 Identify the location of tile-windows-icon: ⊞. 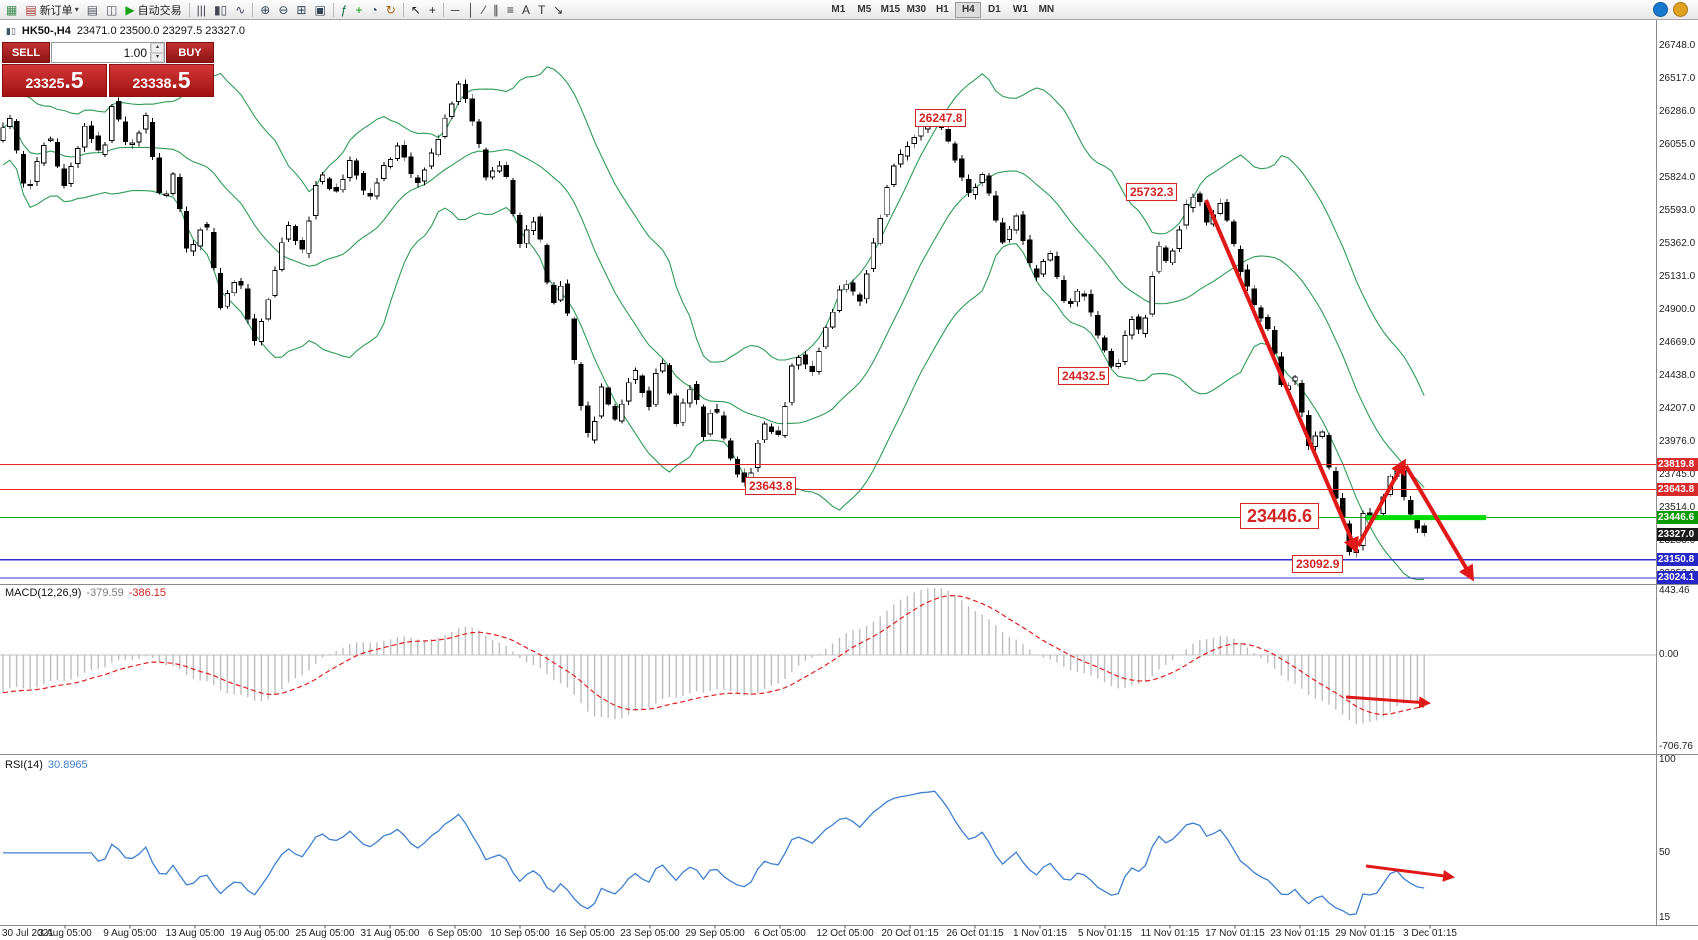
(301, 9).